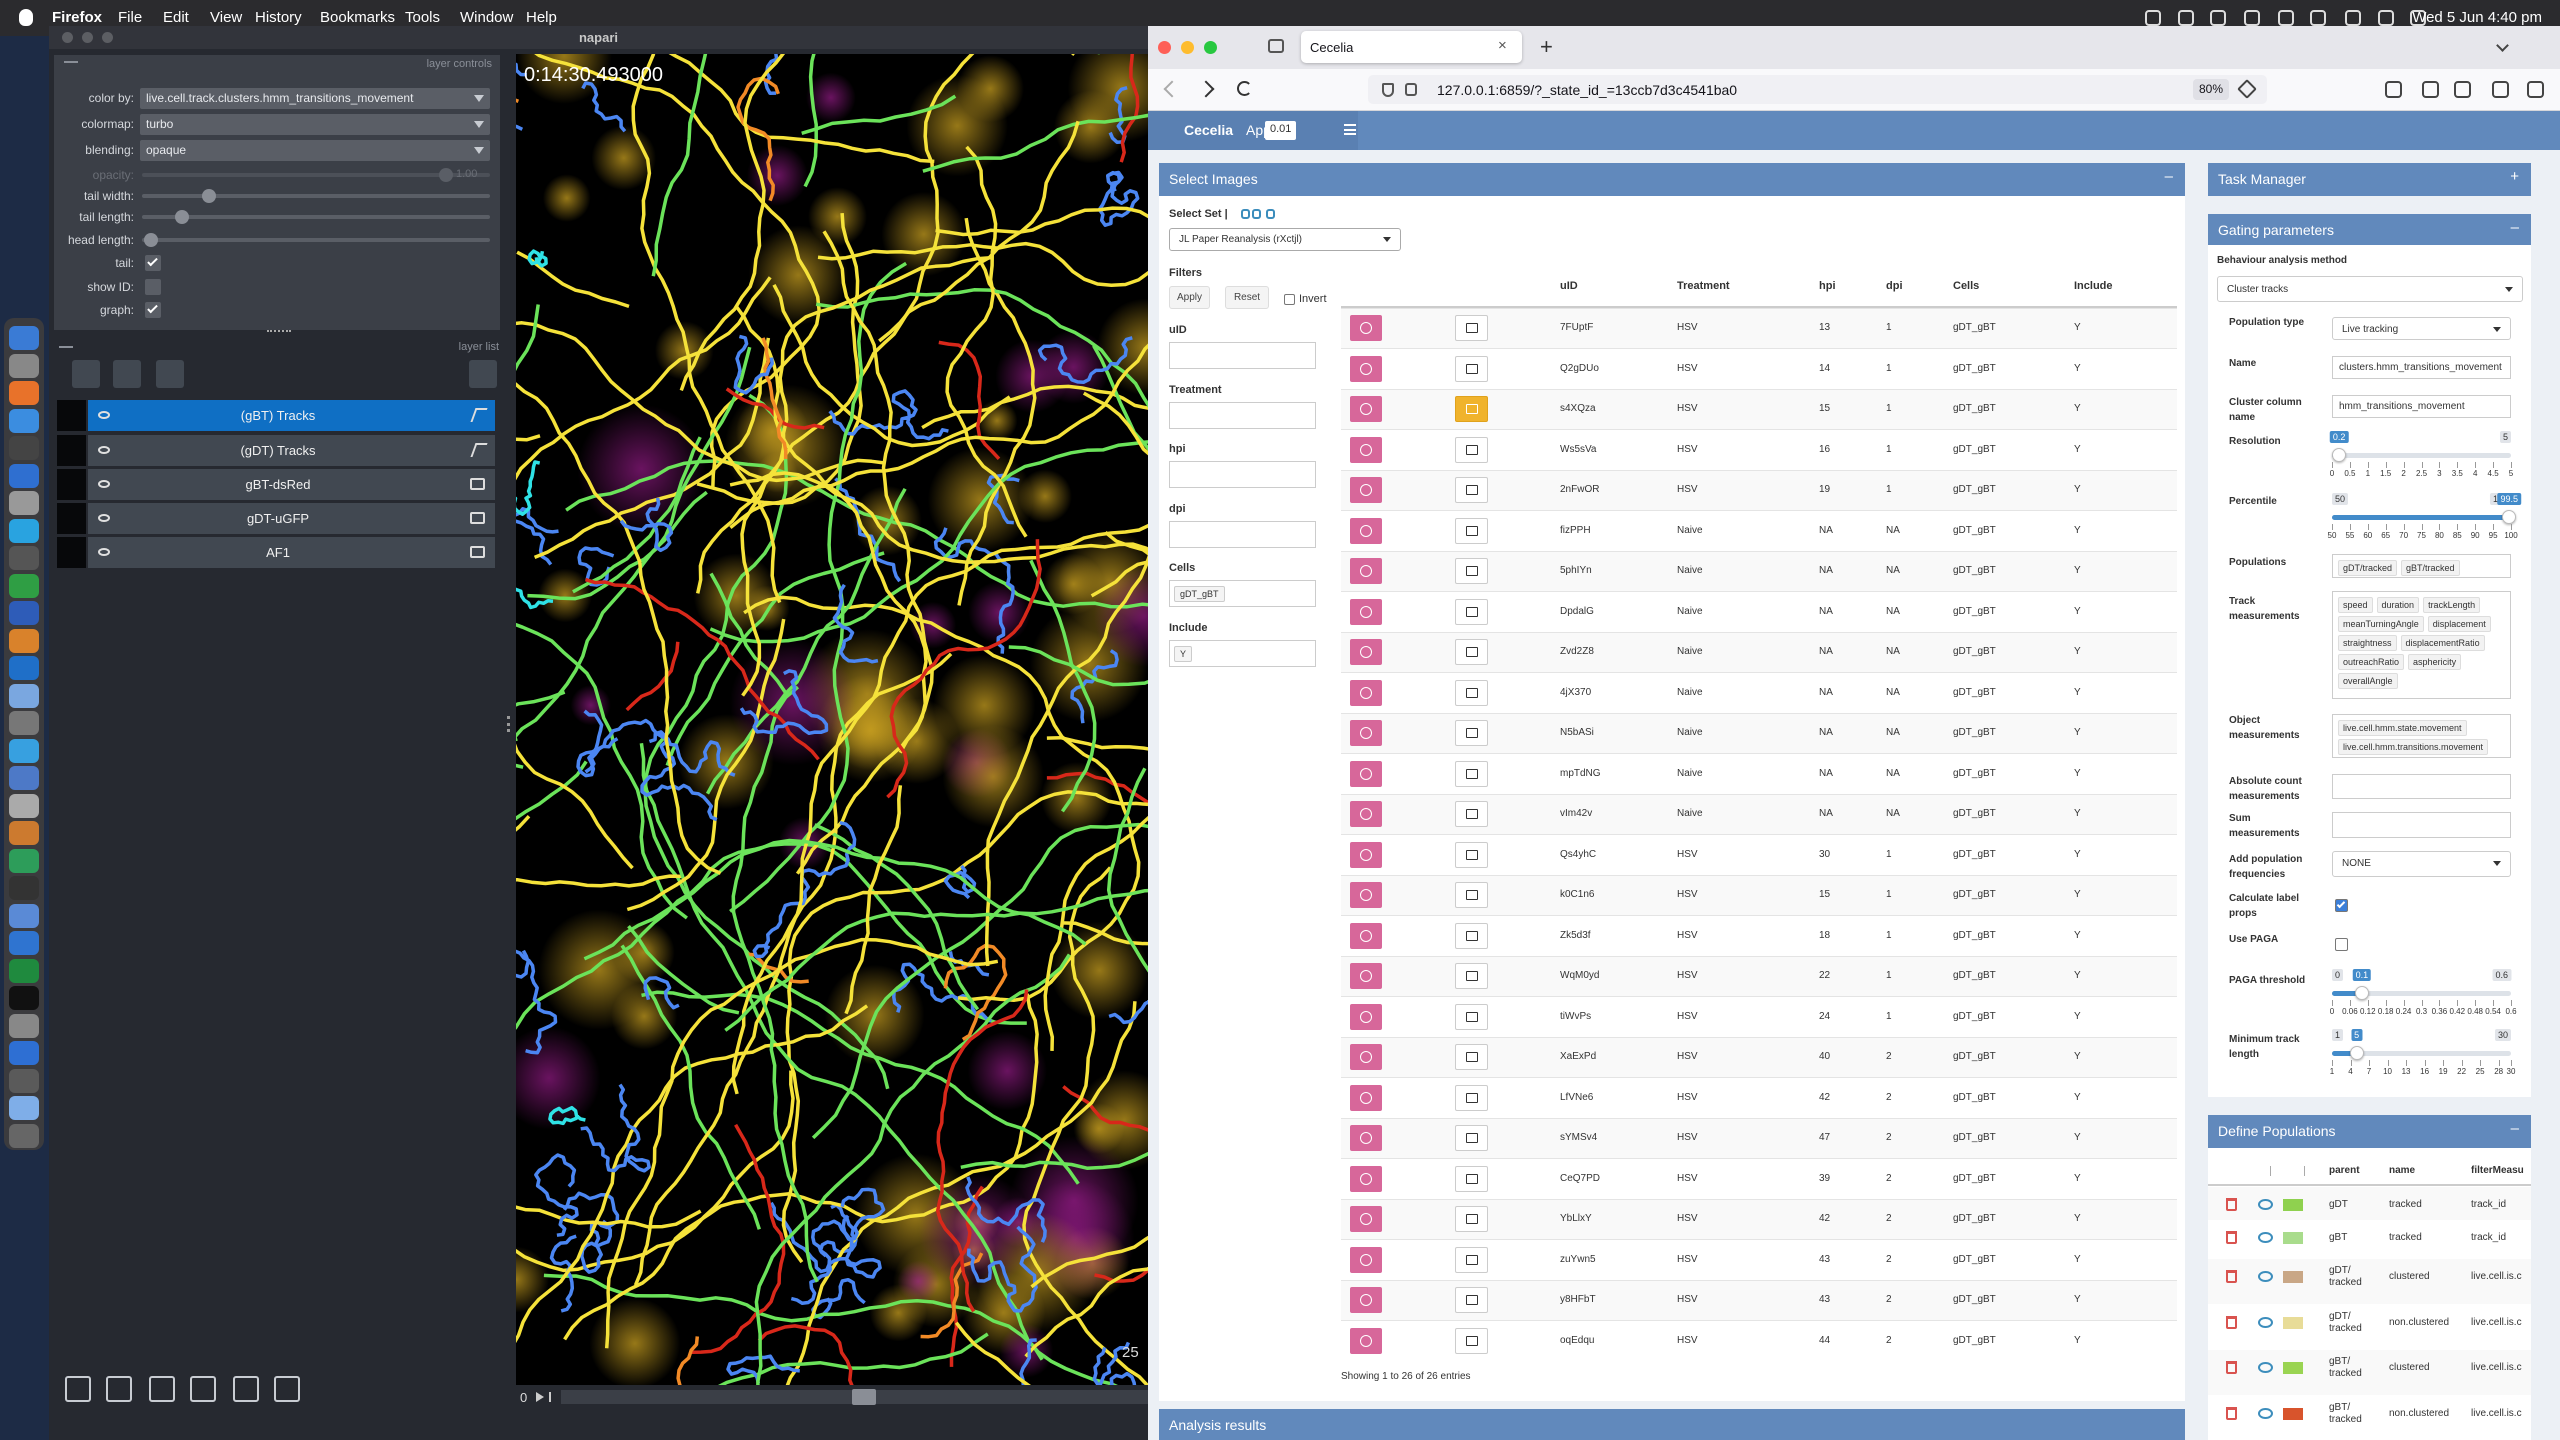 This screenshot has height=1440, width=2560. What do you see at coordinates (127, 374) in the screenshot?
I see `layer-button` at bounding box center [127, 374].